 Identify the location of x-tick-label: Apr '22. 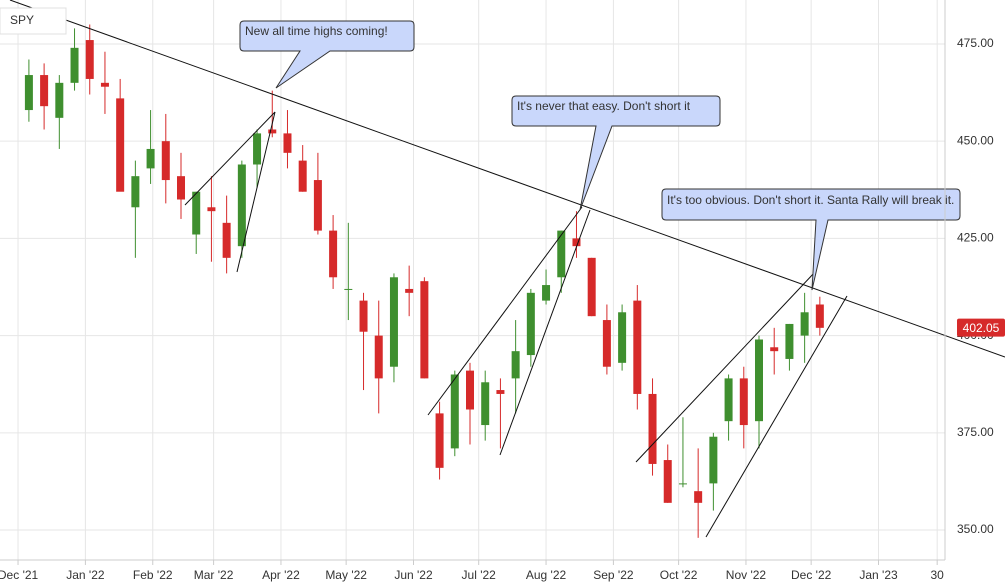
(281, 575).